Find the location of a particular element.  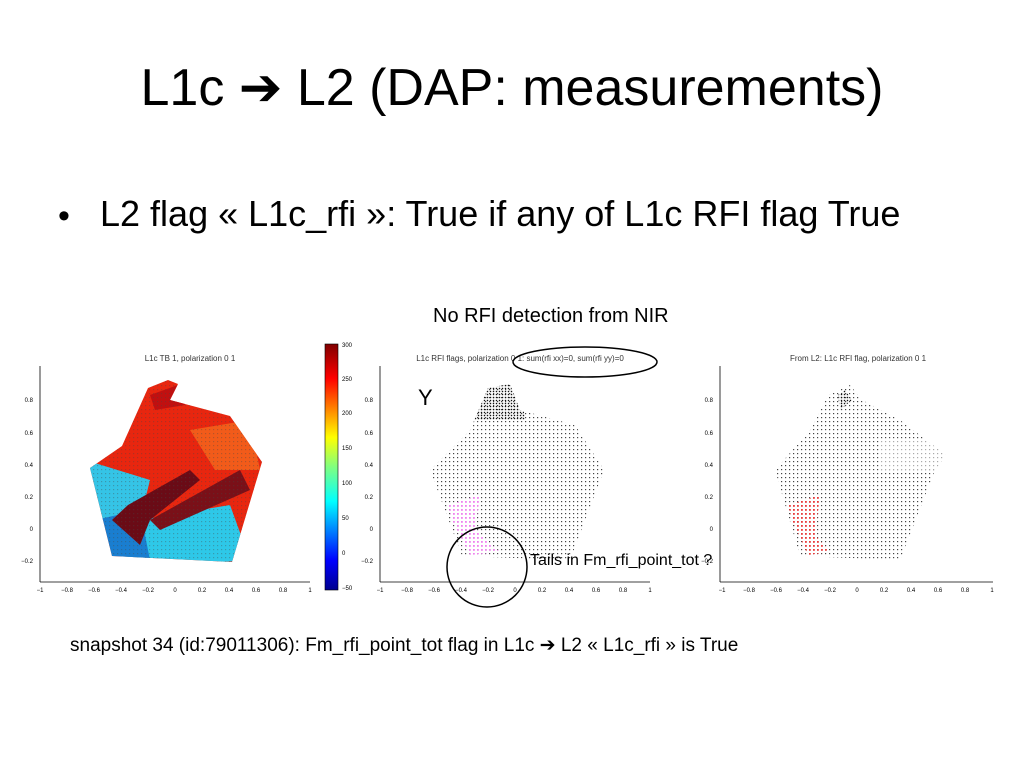

colorbar-tick: 250 is located at coordinates (347, 380).